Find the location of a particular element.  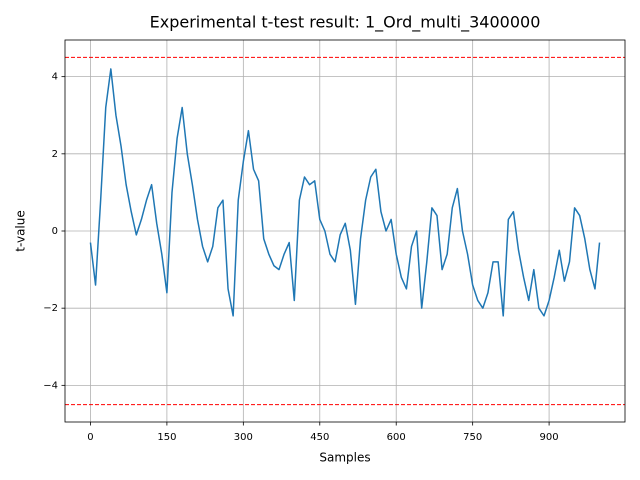

x-tick-label: 450 is located at coordinates (319, 437).